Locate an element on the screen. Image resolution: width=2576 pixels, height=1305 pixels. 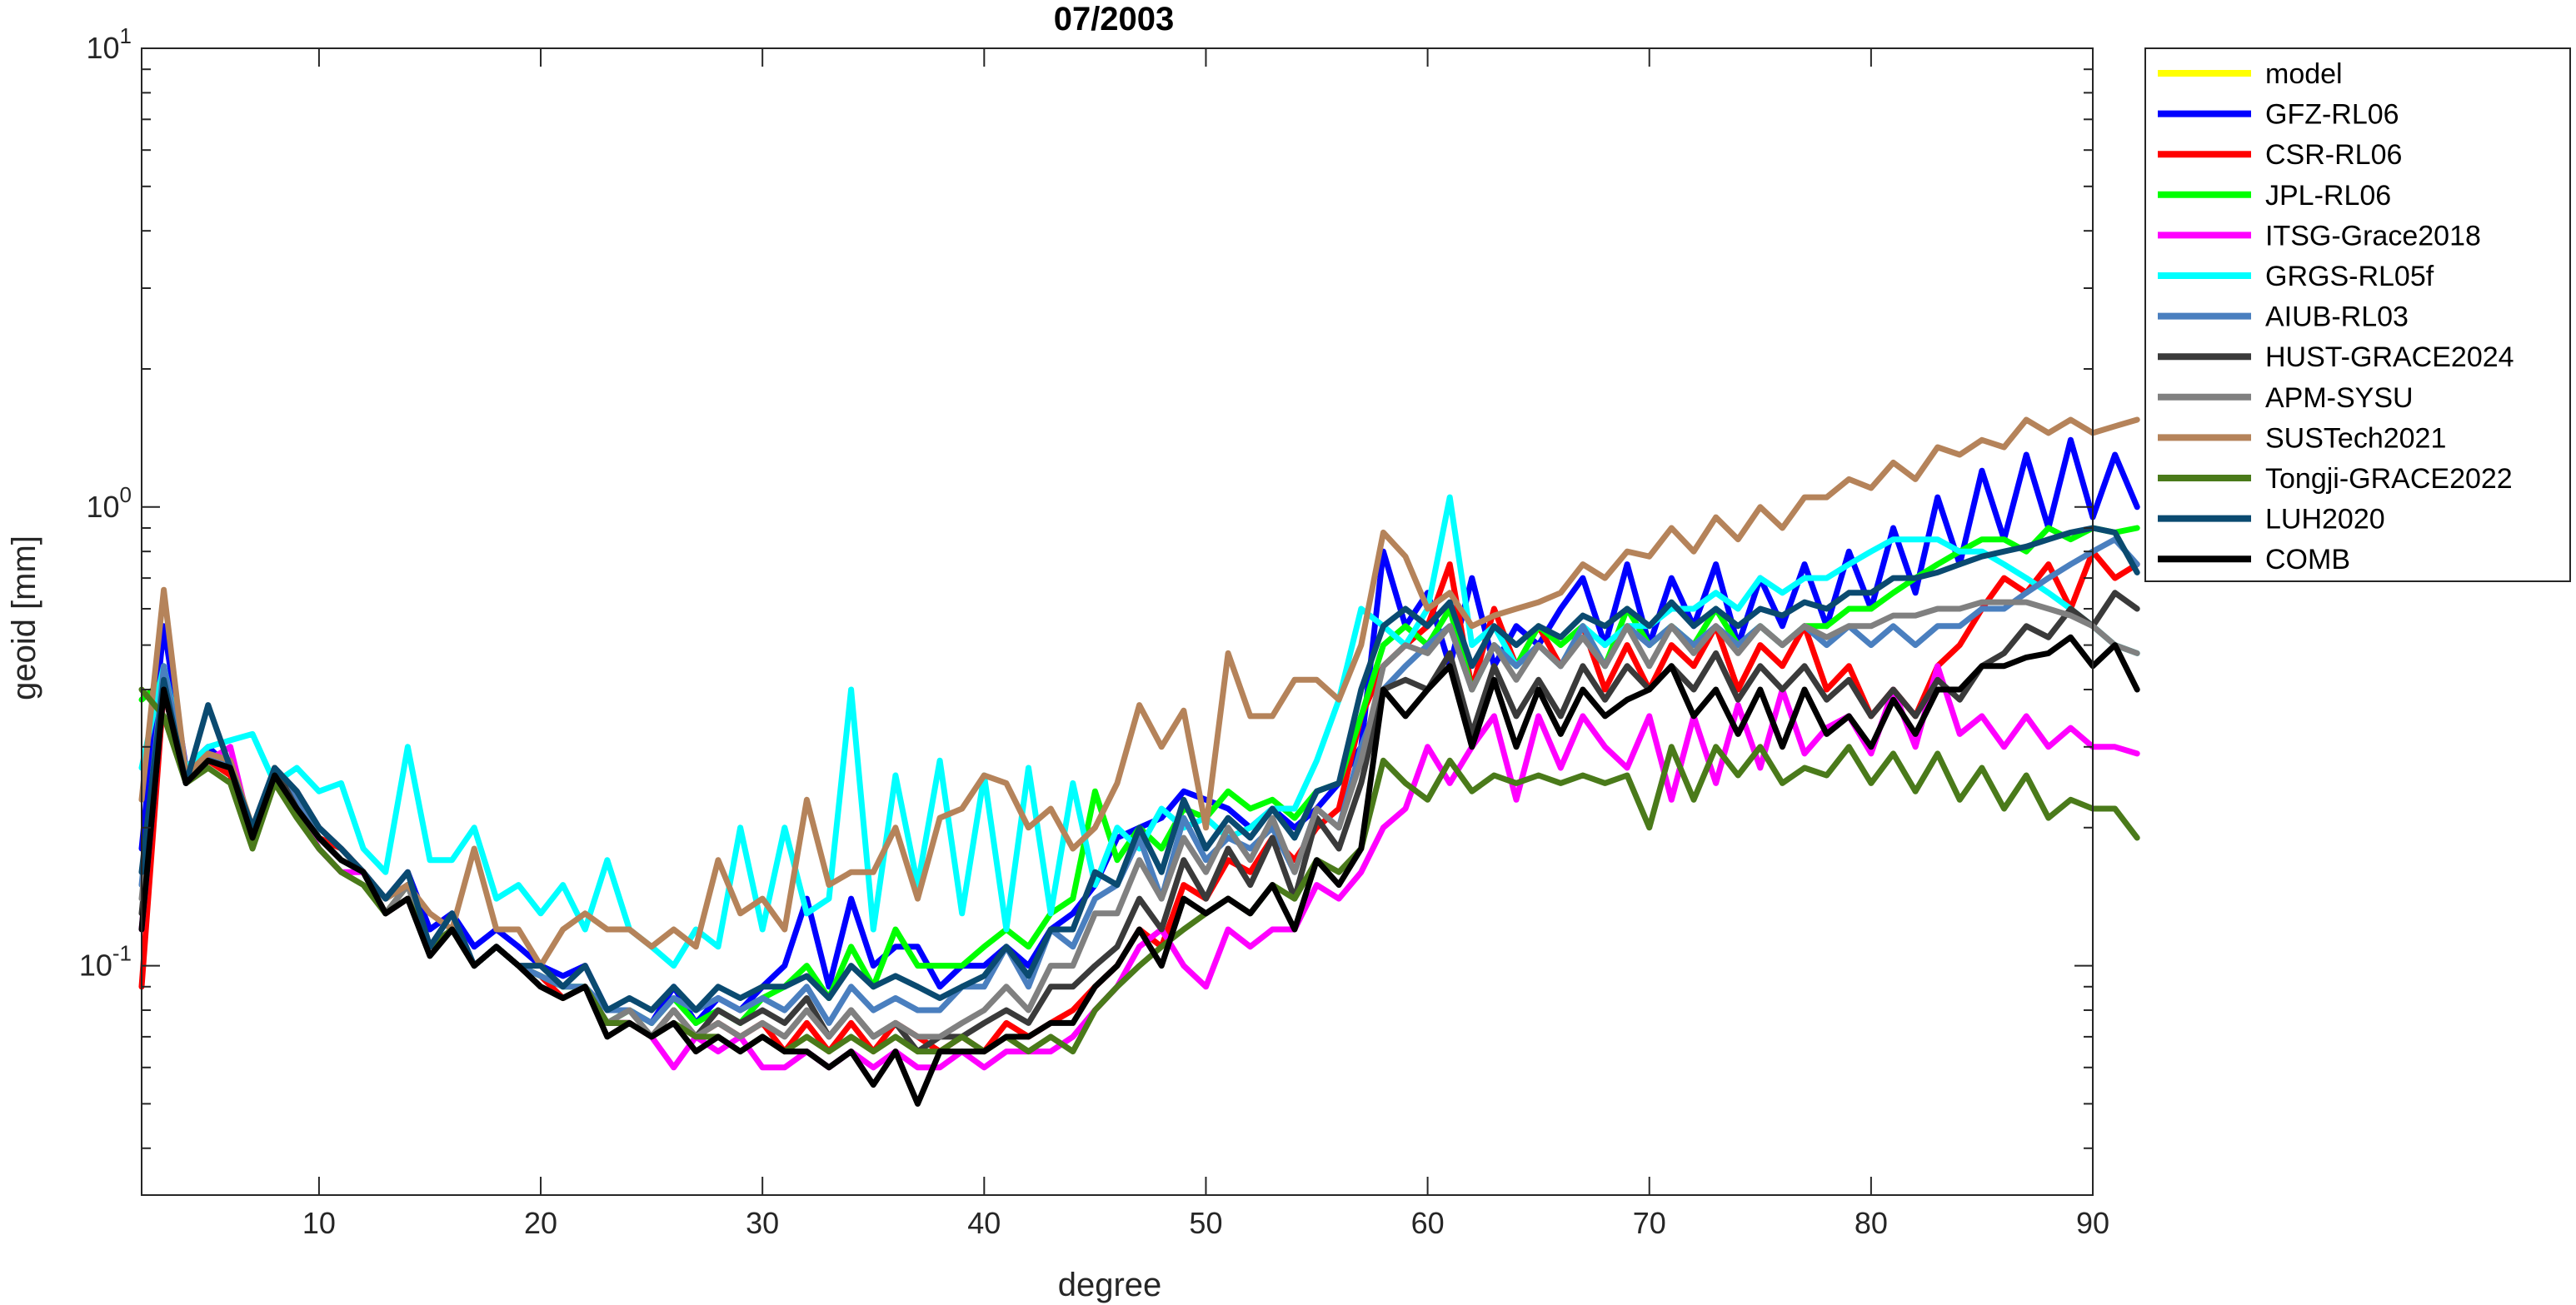
x-axis-label: degree is located at coordinates (1110, 1285).